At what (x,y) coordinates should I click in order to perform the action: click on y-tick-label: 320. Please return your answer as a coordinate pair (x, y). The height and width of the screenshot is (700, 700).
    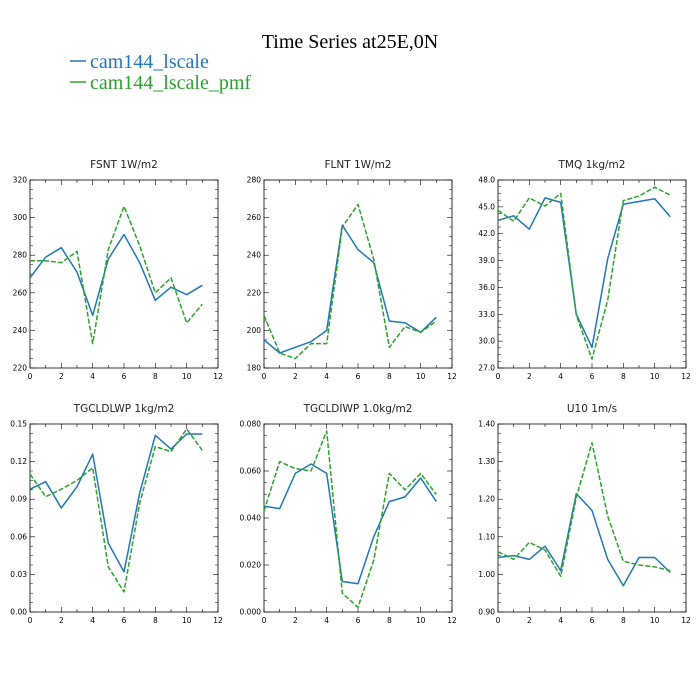
    Looking at the image, I should click on (20, 180).